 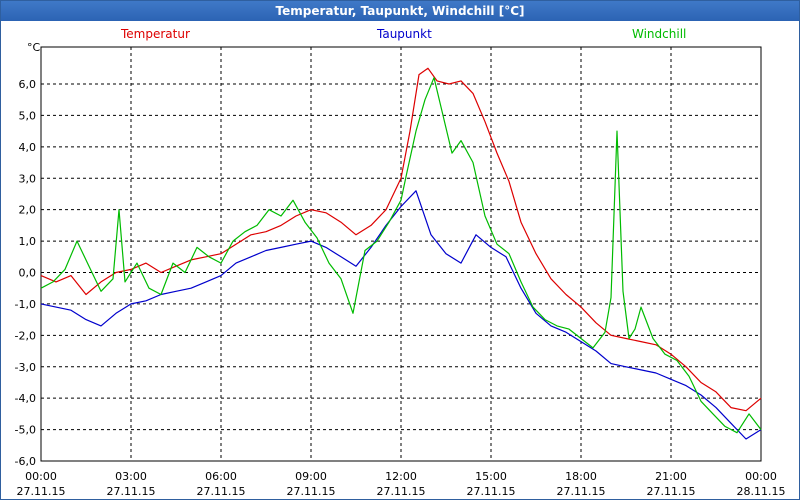 What do you see at coordinates (491, 476) in the screenshot?
I see `x-tick-time: 15:00` at bounding box center [491, 476].